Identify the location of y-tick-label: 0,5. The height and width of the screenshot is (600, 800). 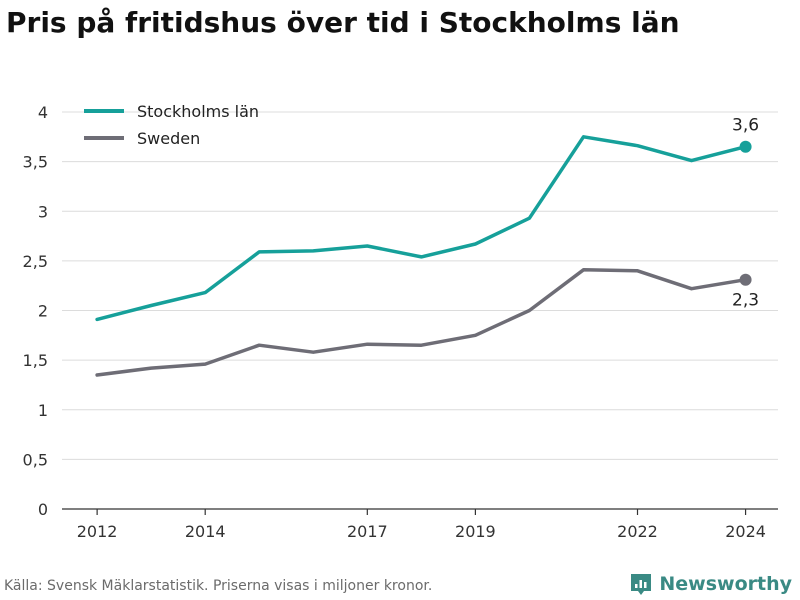
(35, 459).